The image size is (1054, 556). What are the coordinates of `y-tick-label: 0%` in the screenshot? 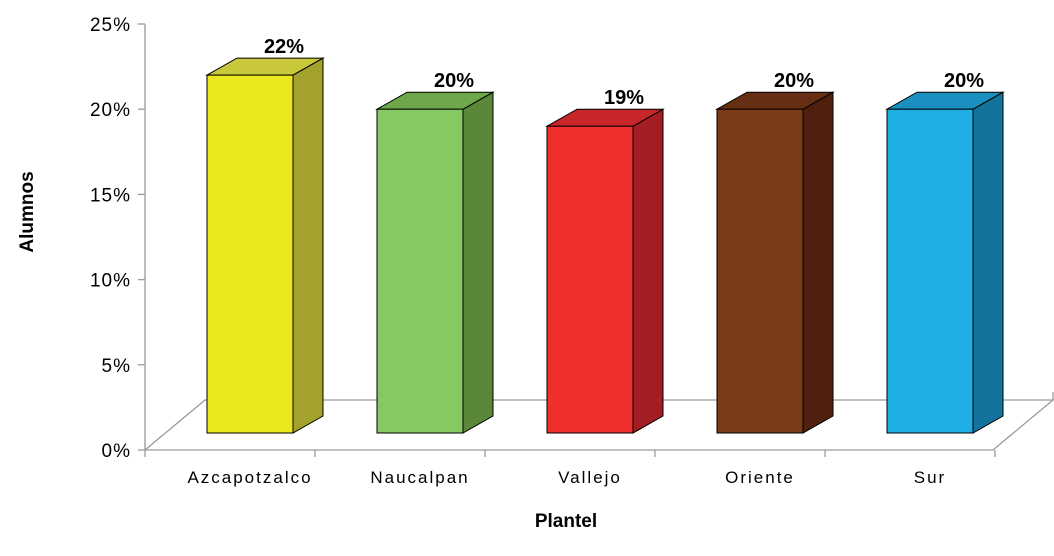 It's located at (116, 451).